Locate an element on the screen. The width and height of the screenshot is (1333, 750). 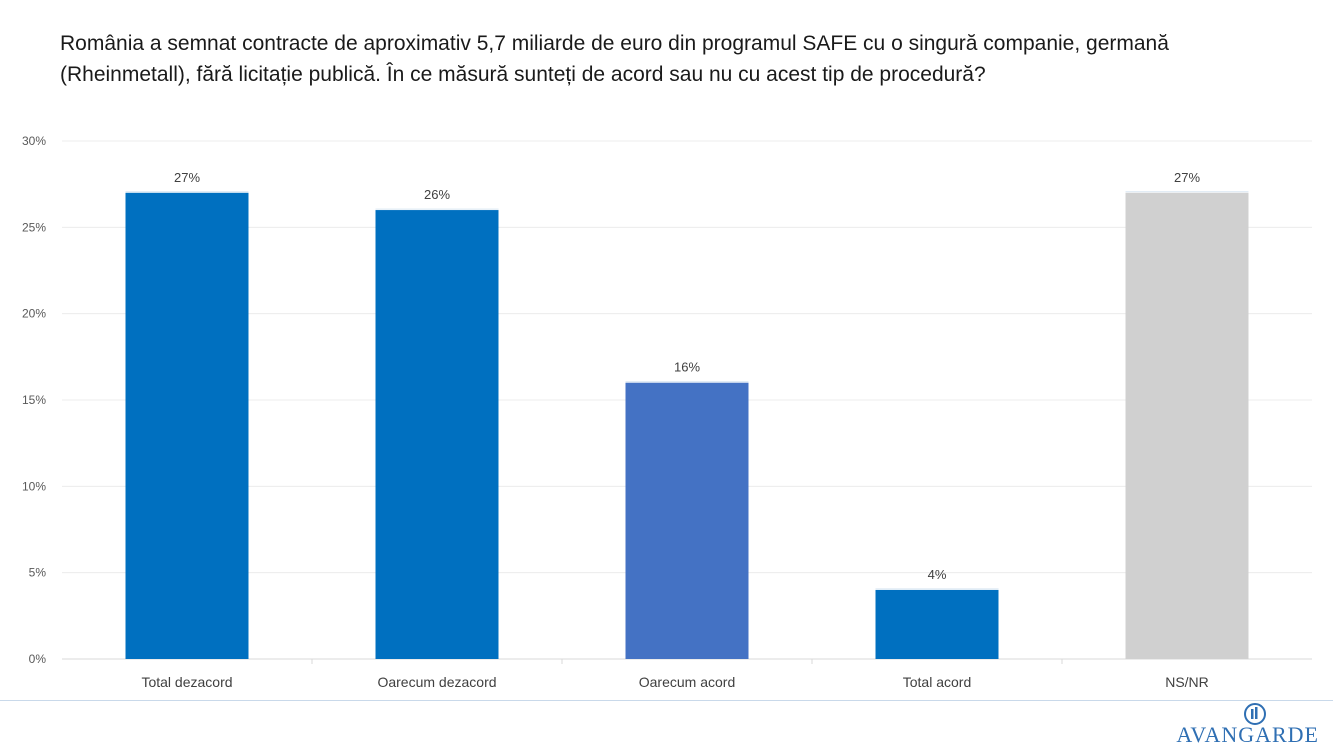
x-tick-label: Oarecum dezacord is located at coordinates (436, 682).